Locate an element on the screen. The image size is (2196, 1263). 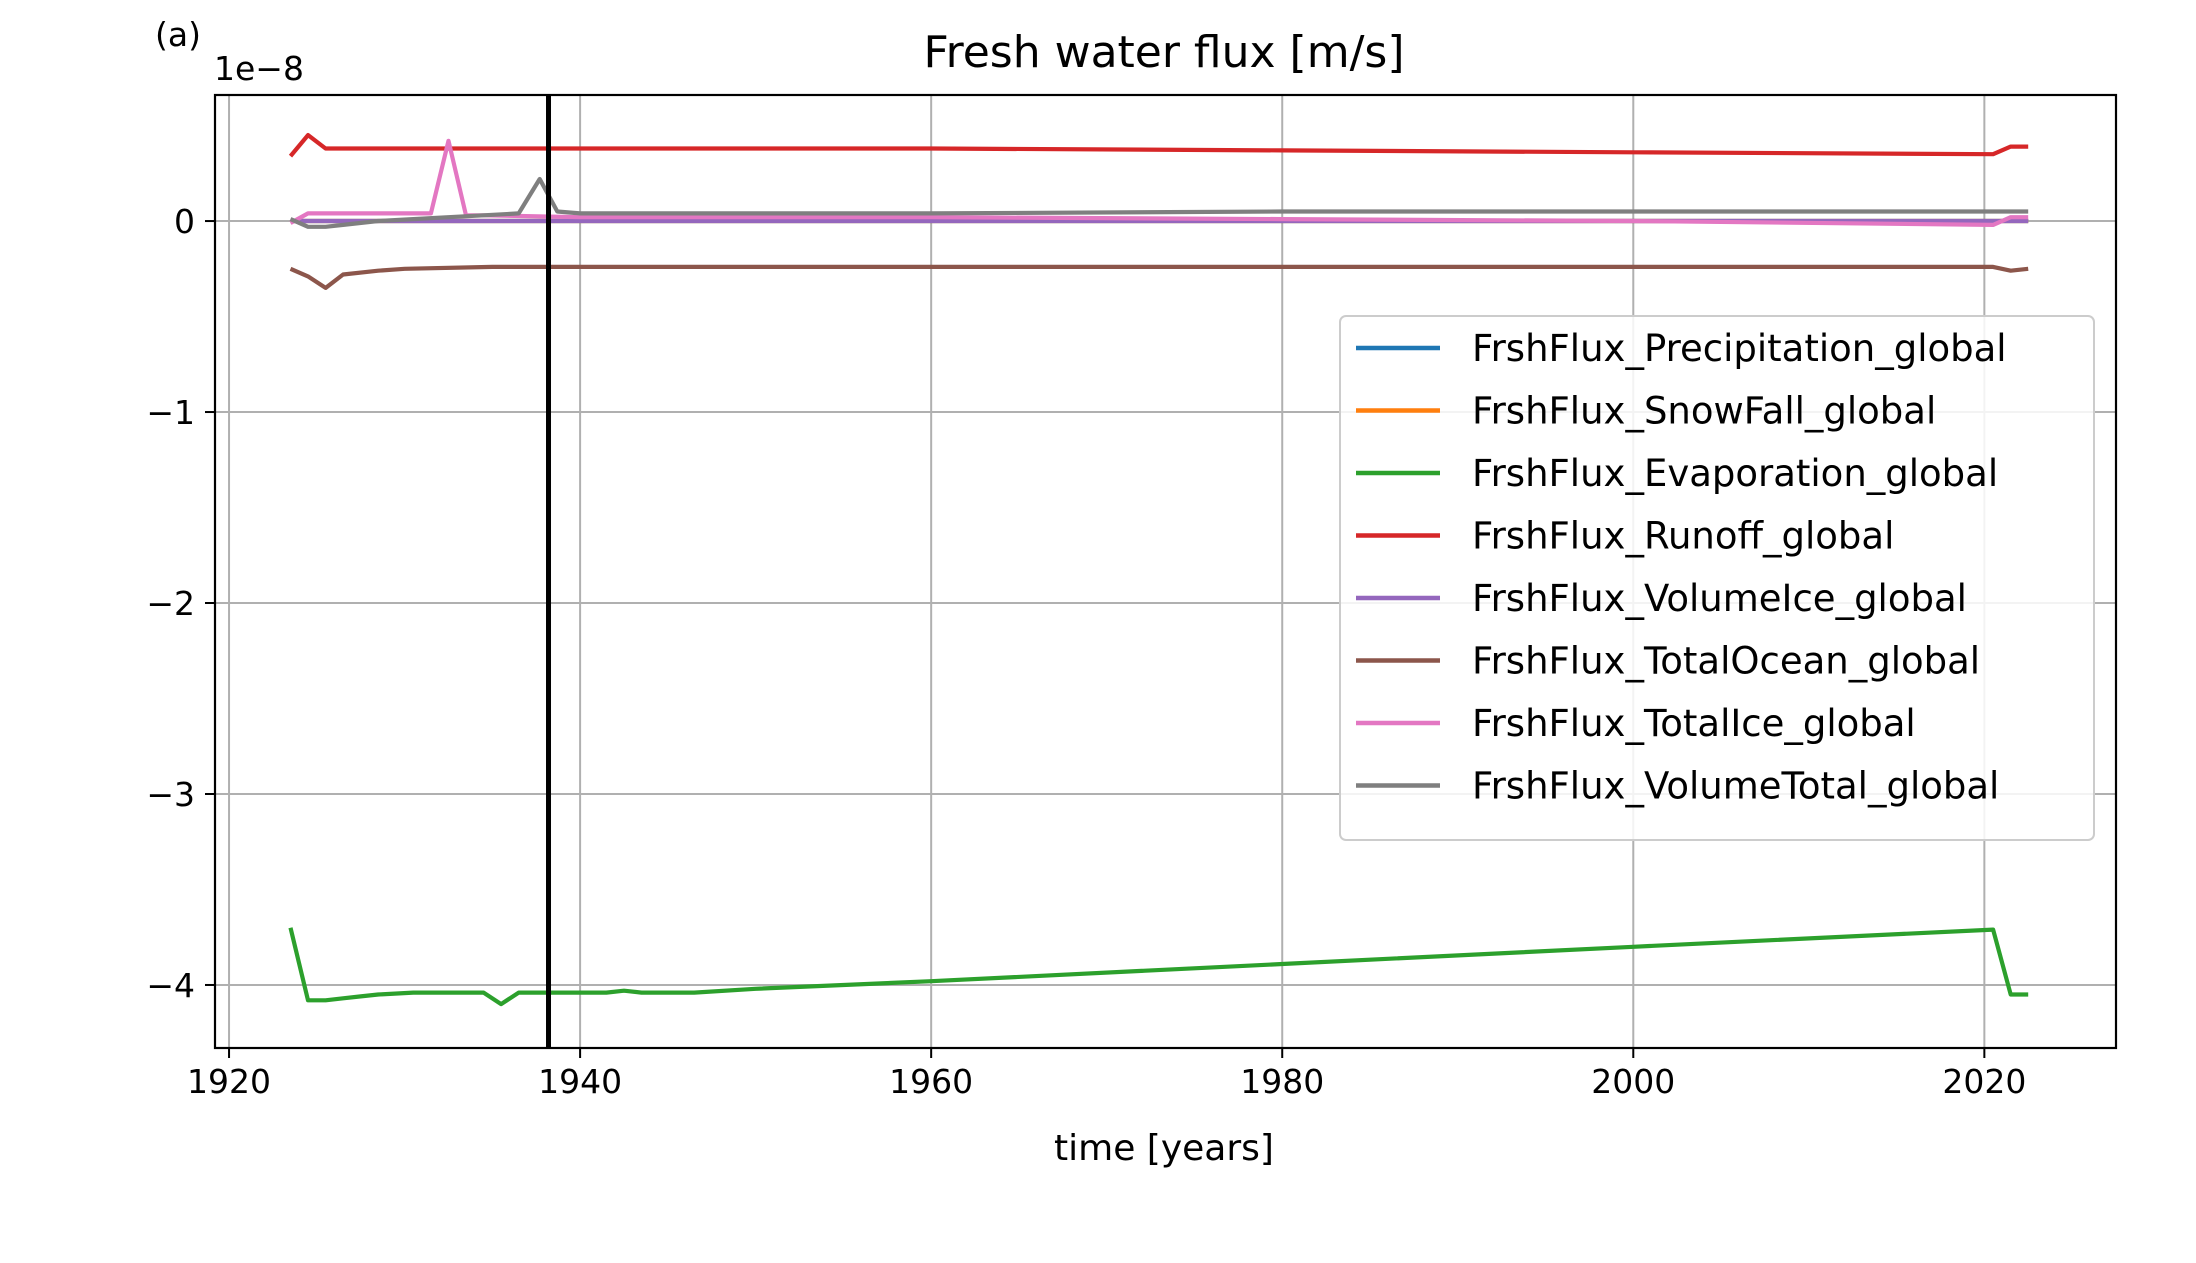
y-scale-label: 1e−8 is located at coordinates (259, 68).